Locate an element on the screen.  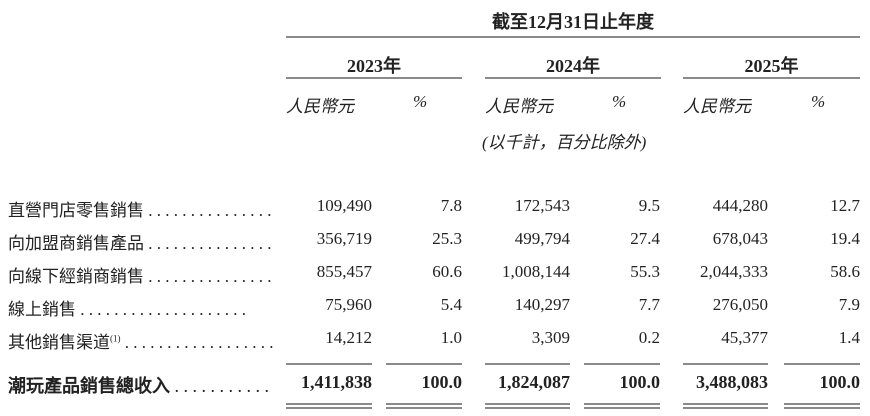
table-cell: 55.3 is located at coordinates (645, 271).